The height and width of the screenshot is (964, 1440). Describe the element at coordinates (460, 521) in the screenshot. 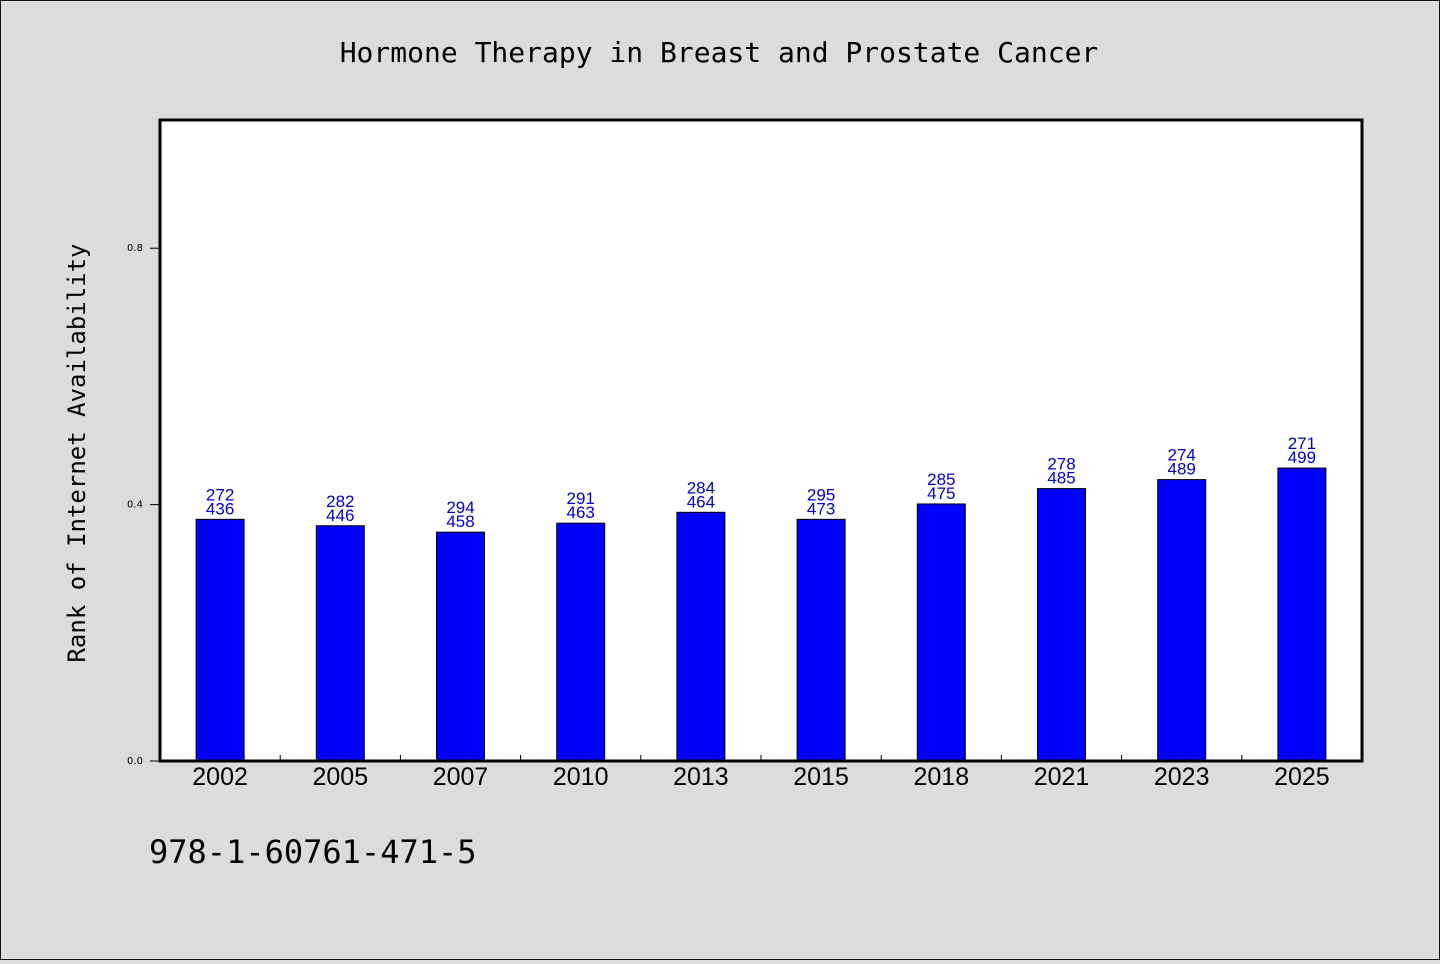

I see `data-label-bottom-2007: 458` at that location.